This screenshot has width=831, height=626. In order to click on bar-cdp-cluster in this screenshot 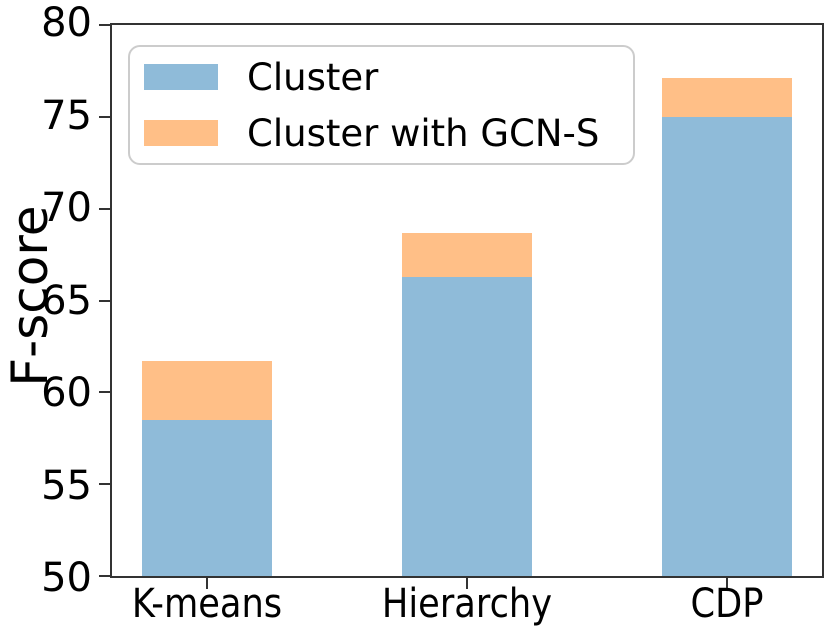, I will do `click(727, 346)`.